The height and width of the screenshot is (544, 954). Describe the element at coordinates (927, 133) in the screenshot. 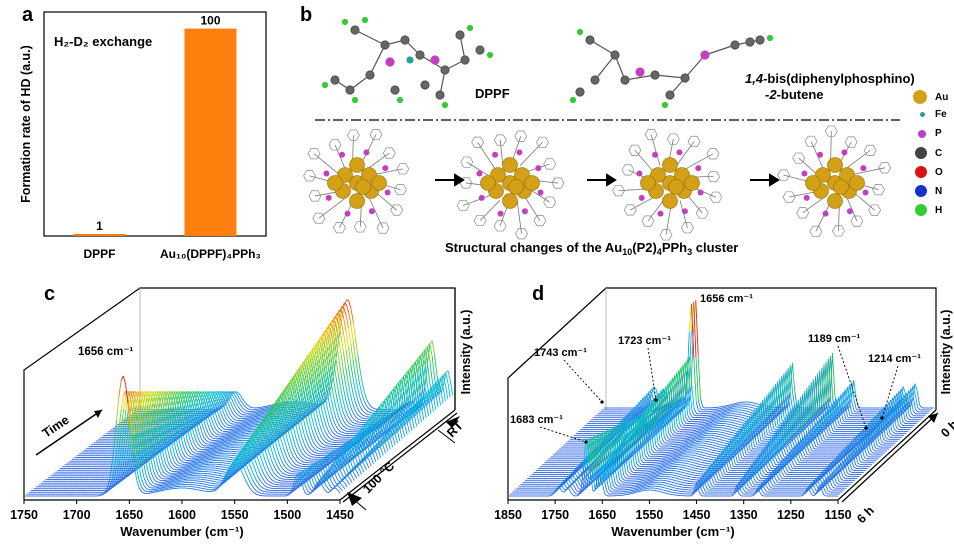

I see `legend-item-p: P` at that location.